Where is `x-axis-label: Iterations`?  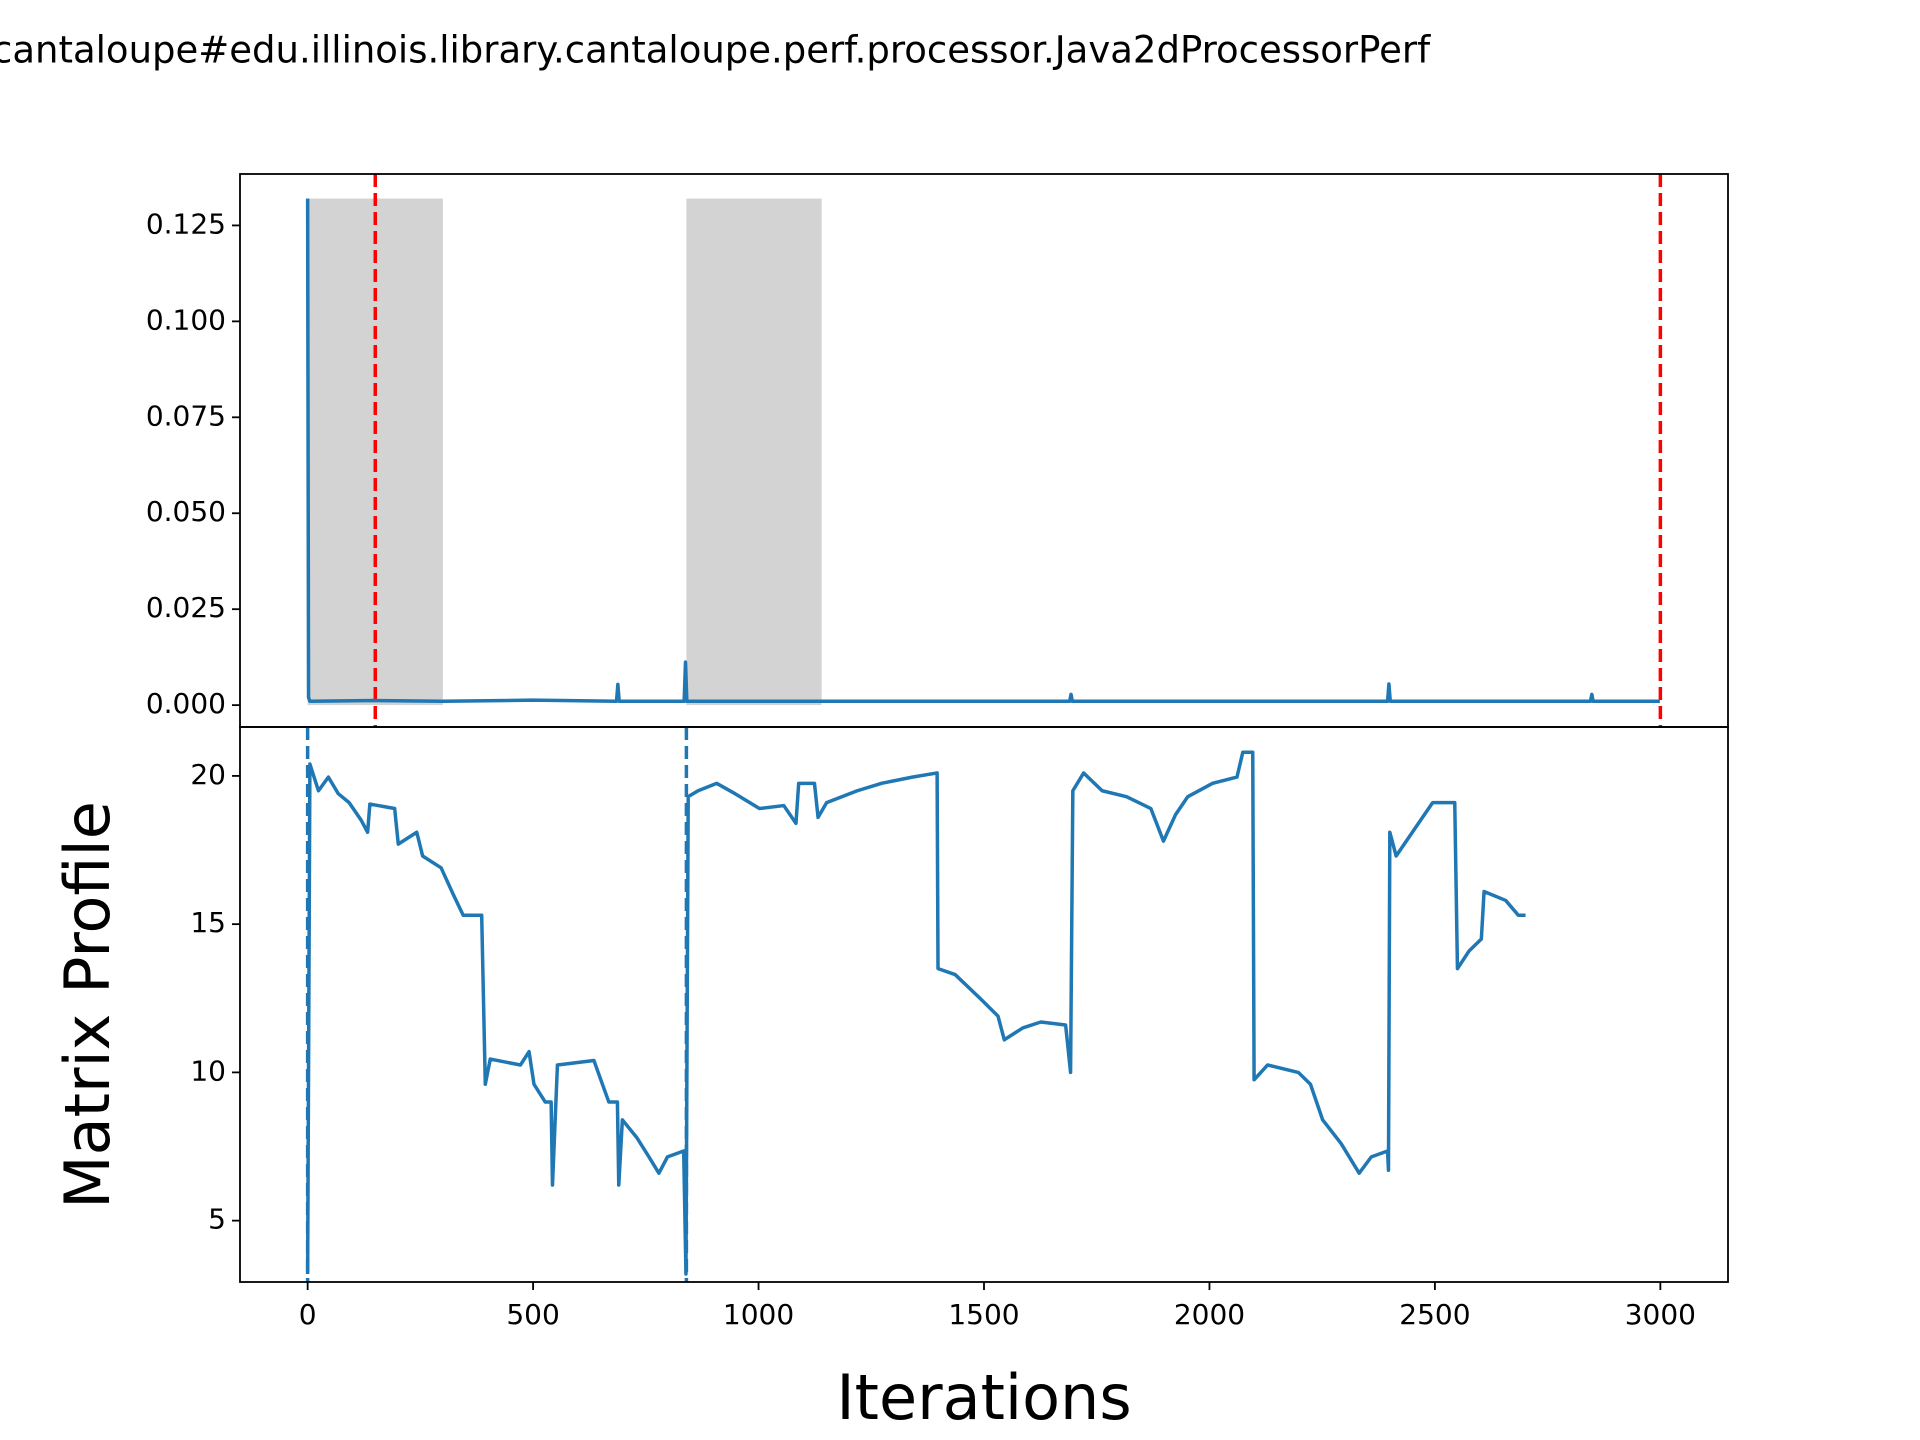
x-axis-label: Iterations is located at coordinates (983, 1397).